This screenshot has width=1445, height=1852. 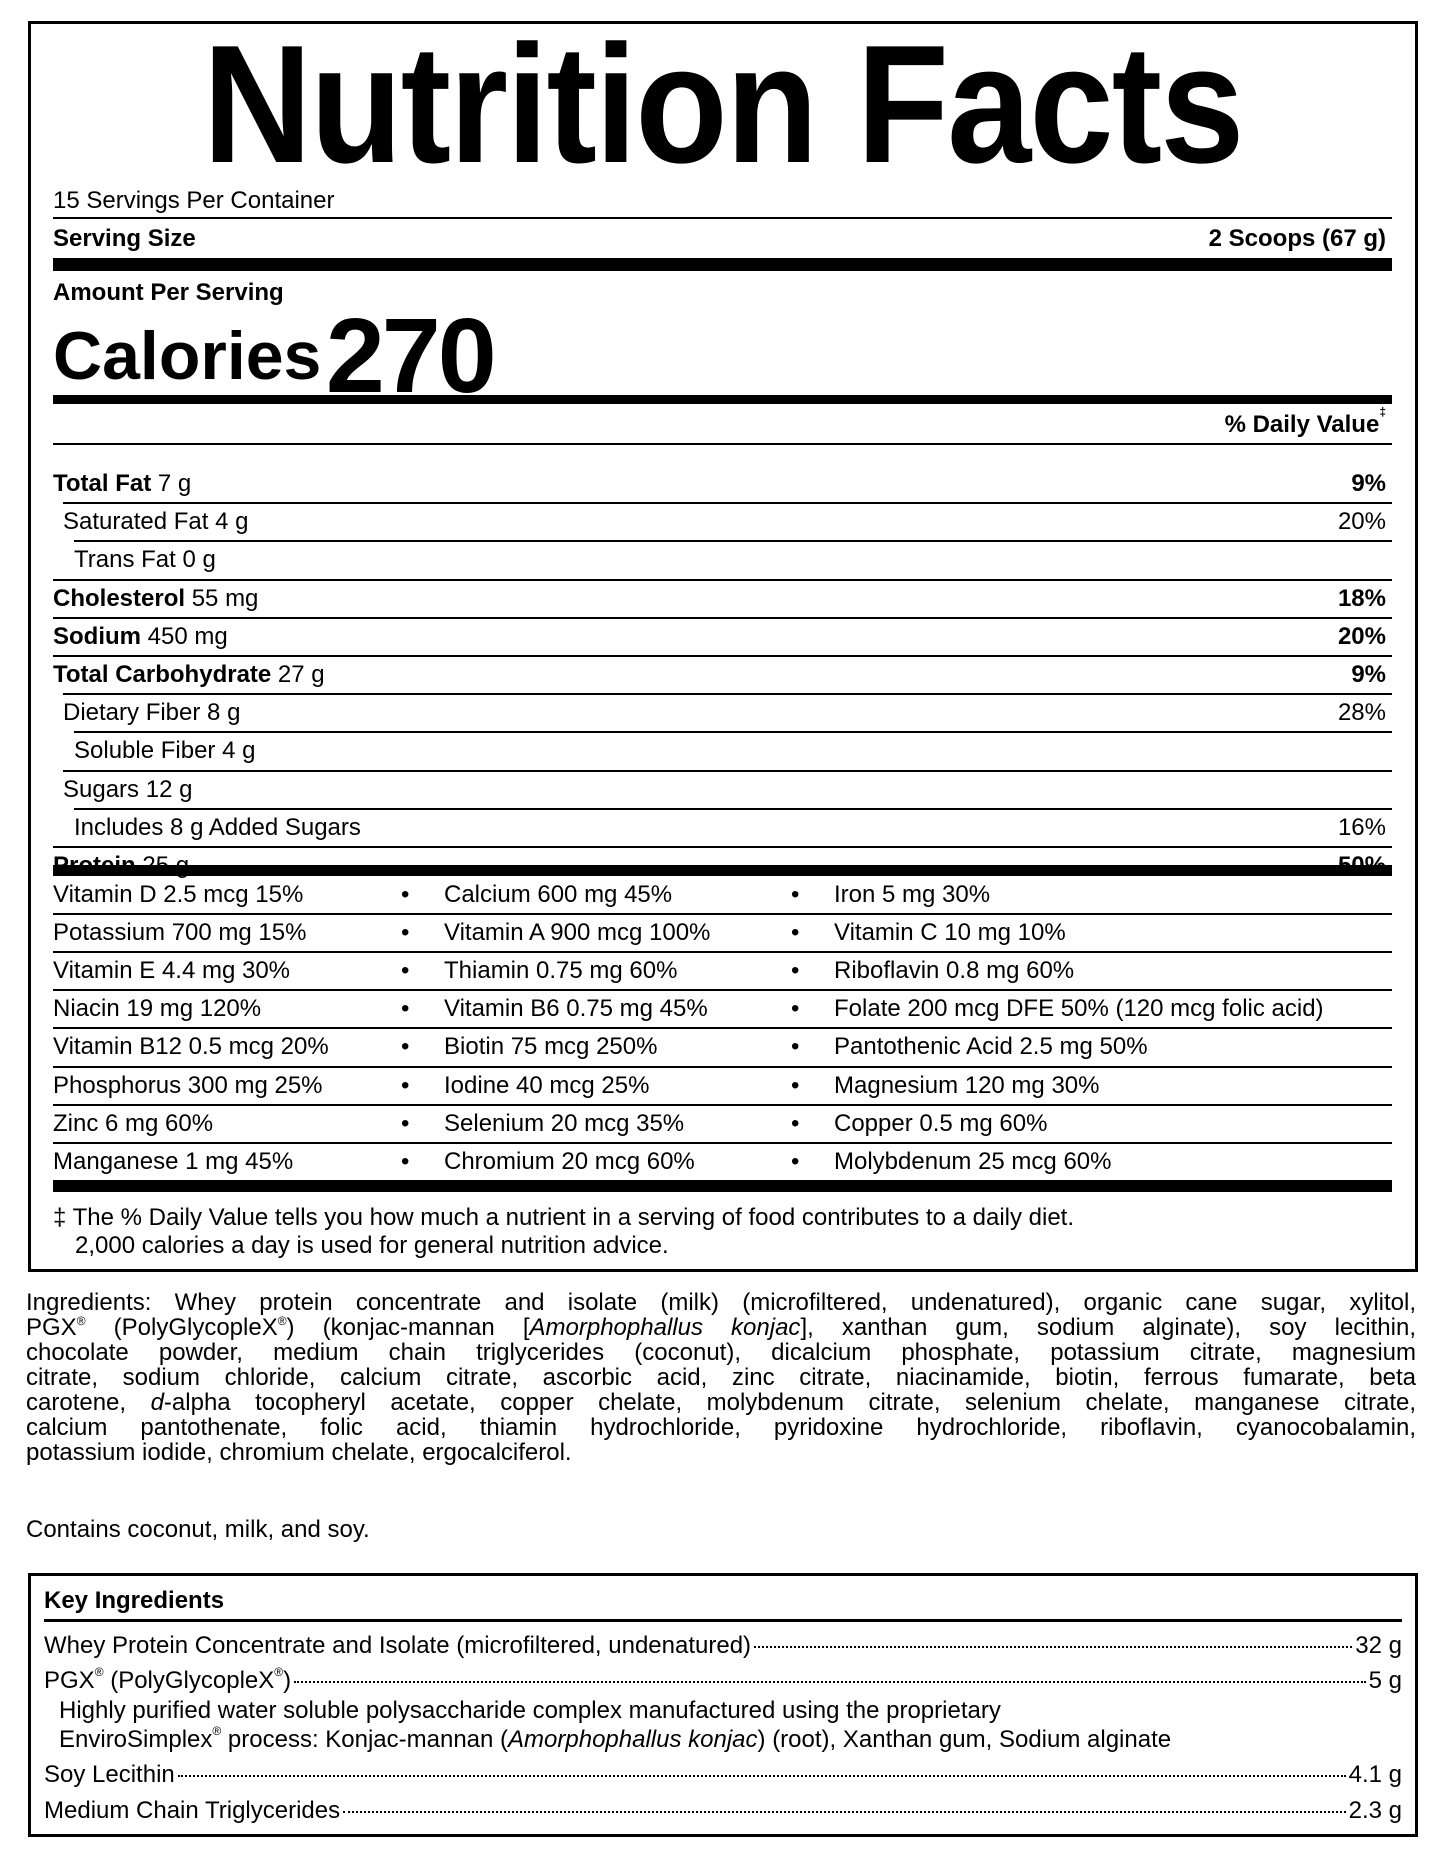 What do you see at coordinates (180, 933) in the screenshot?
I see `vitamin-mineral-item: Potassium 700 mg 15%` at bounding box center [180, 933].